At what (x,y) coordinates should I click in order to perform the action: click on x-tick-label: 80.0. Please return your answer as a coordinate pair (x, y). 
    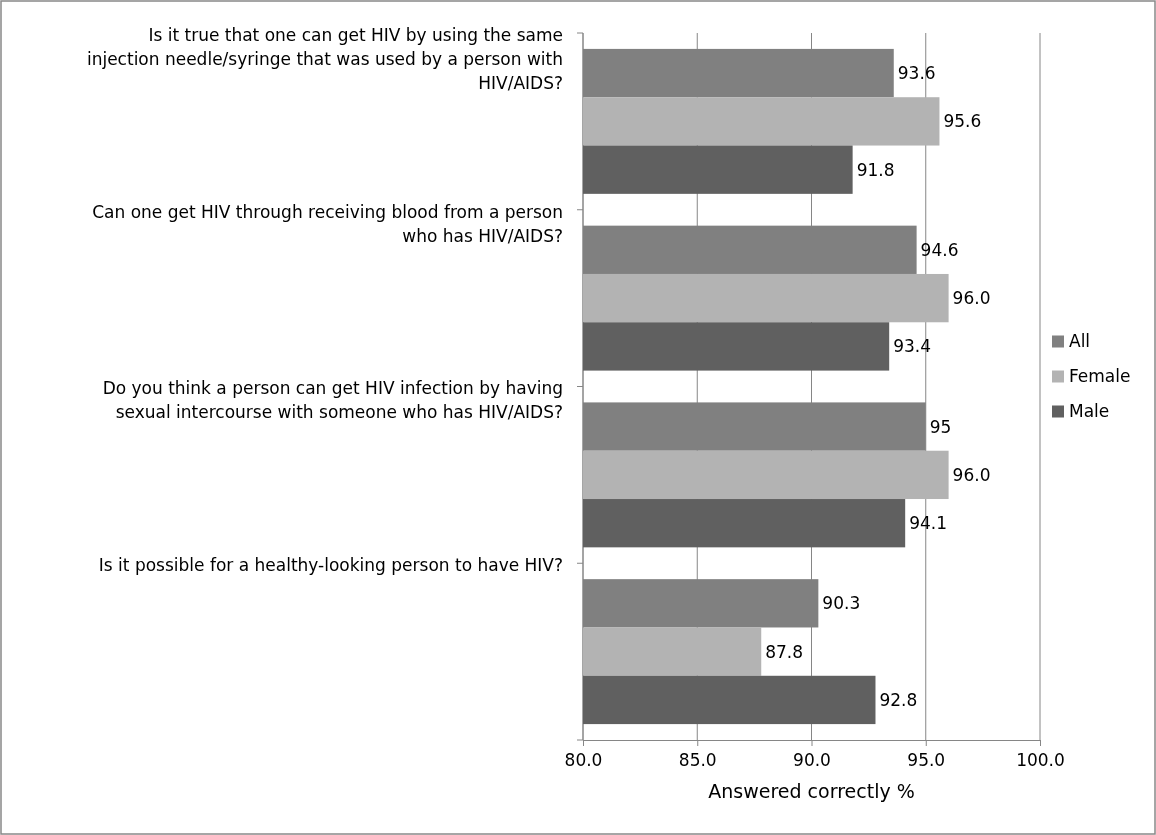
    Looking at the image, I should click on (583, 760).